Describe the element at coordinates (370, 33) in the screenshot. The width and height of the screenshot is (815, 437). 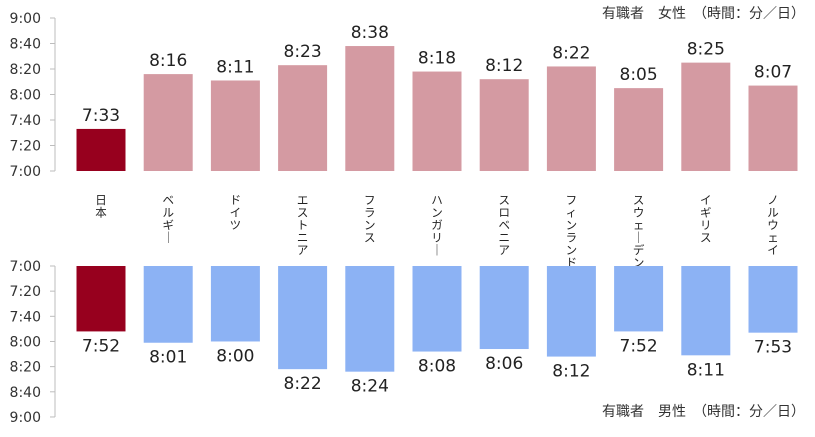
I see `data-label: 8:38` at that location.